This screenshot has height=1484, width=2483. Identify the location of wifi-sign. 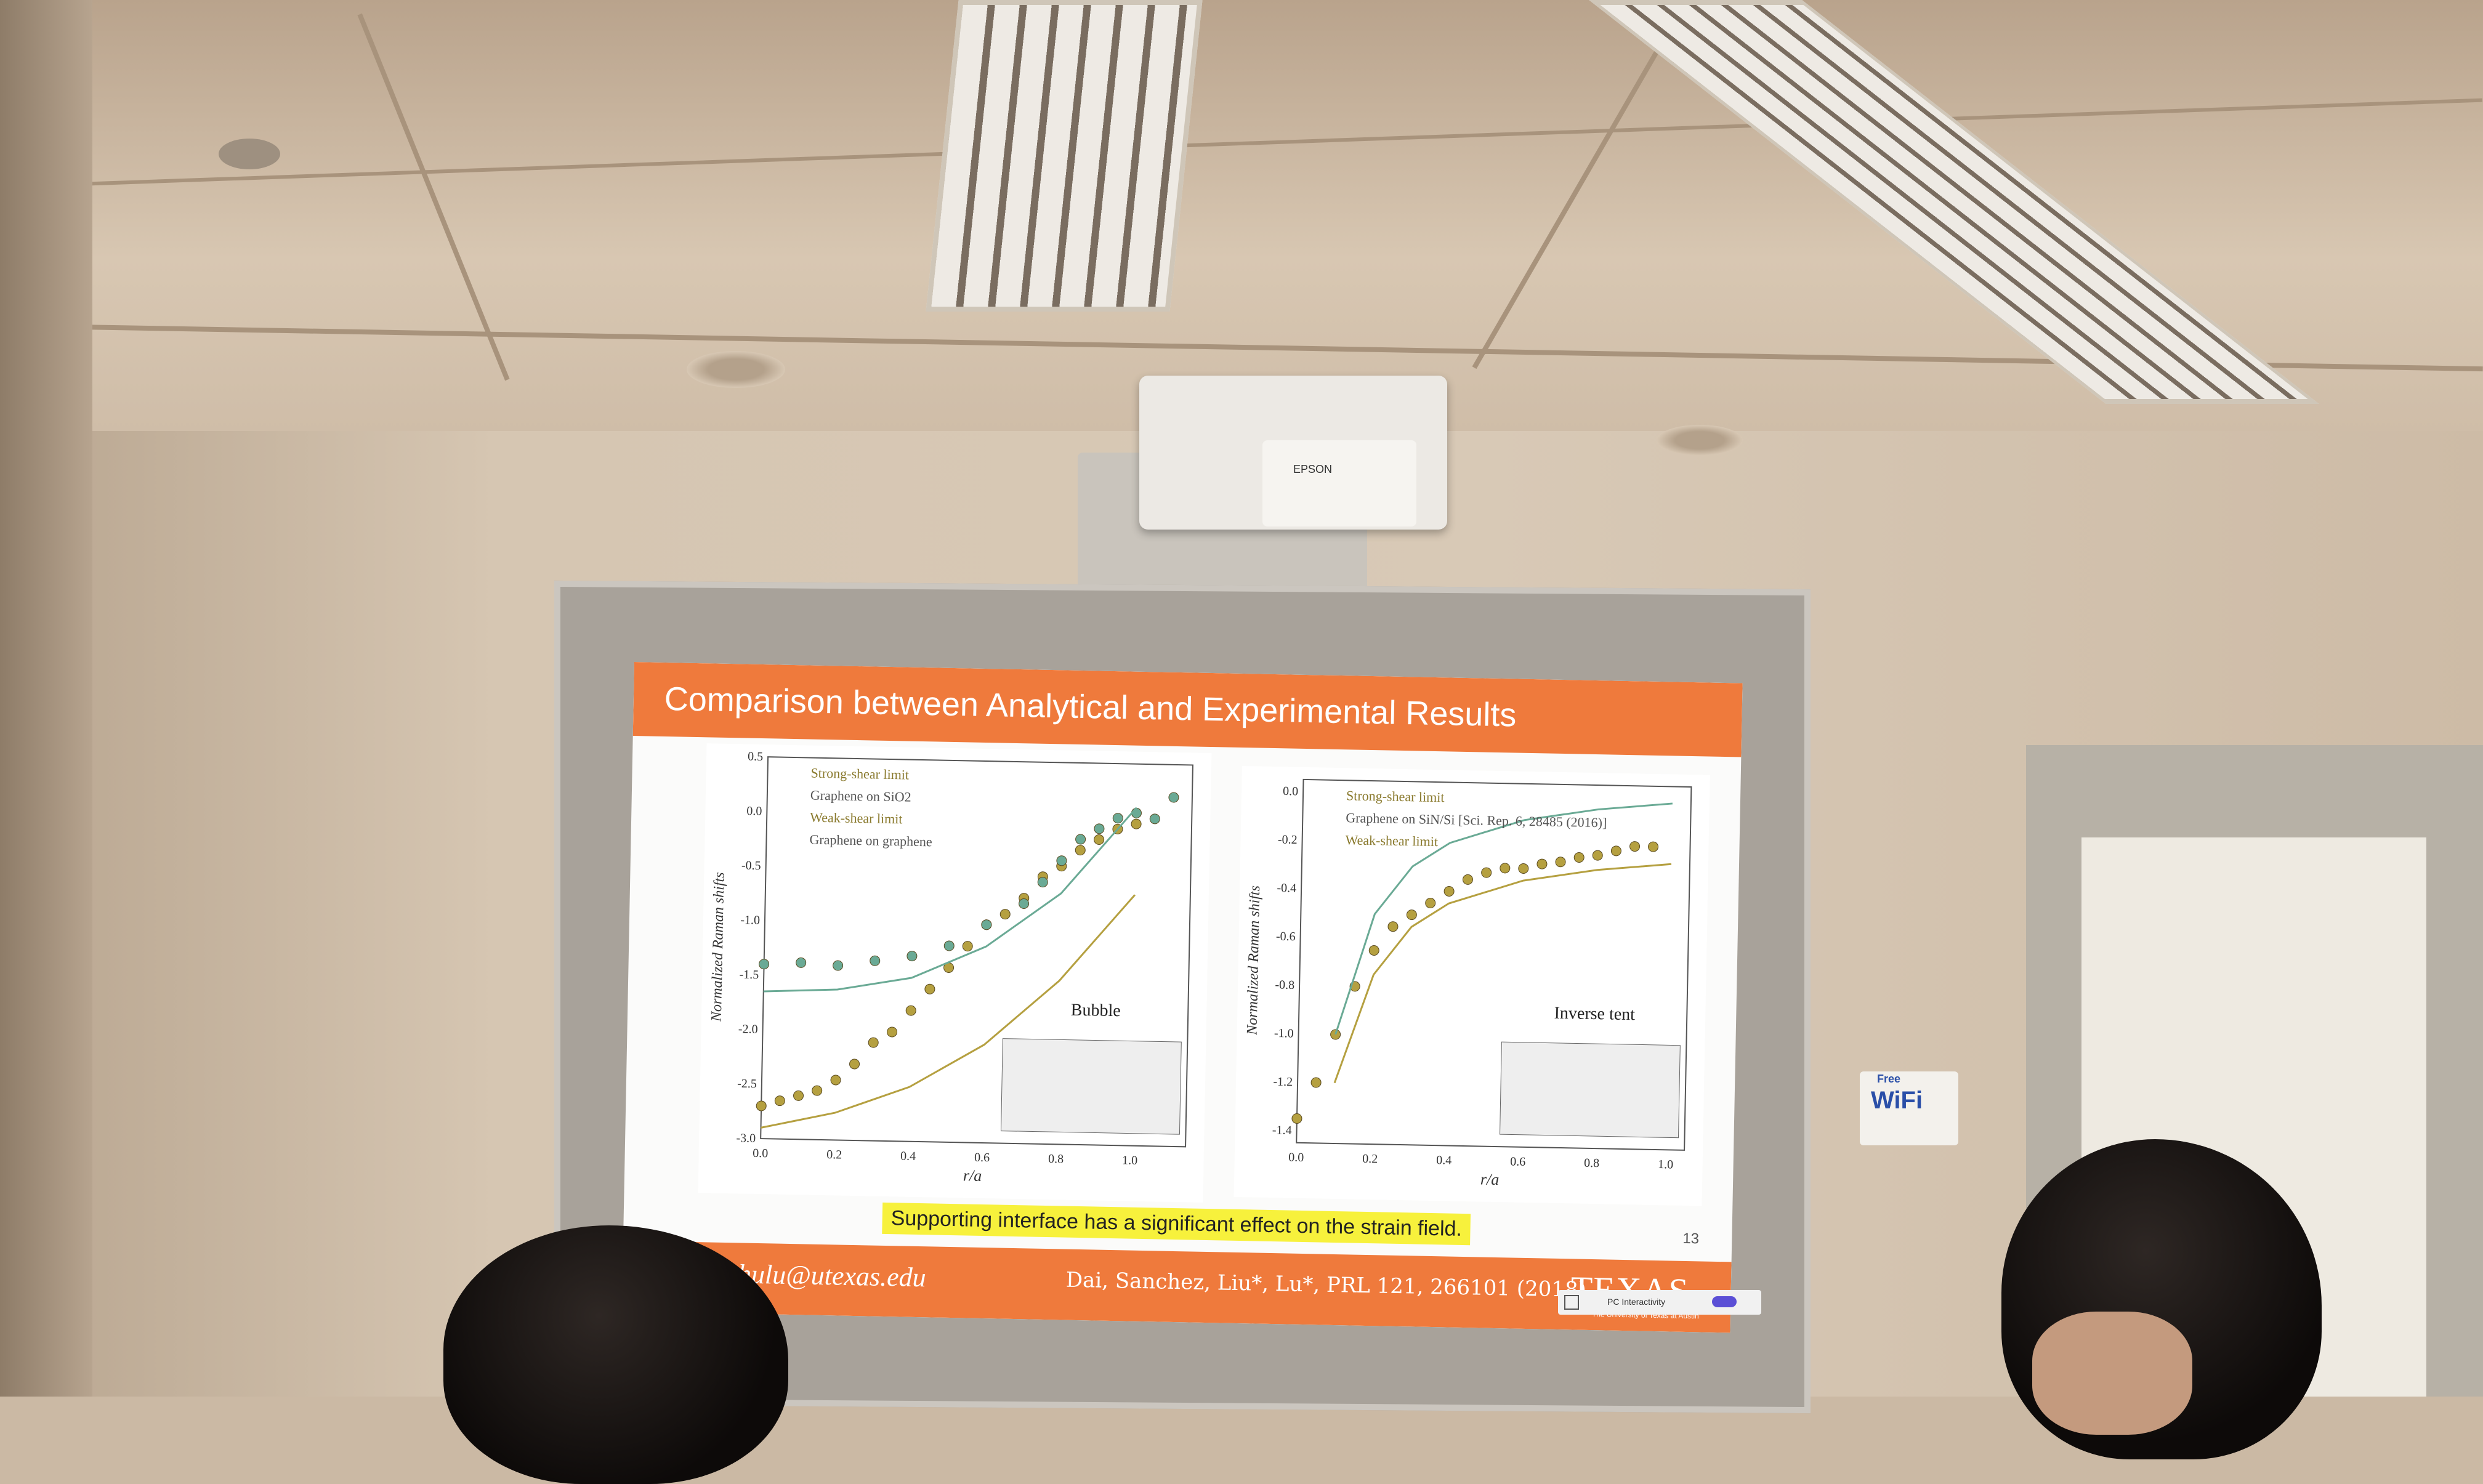
(1909, 1108).